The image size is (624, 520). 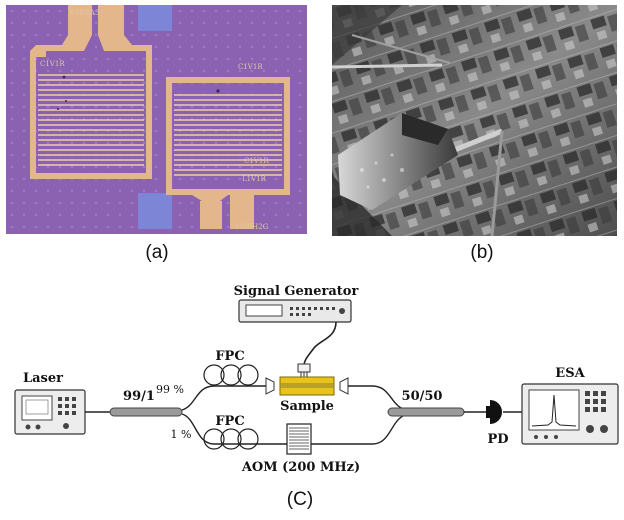 What do you see at coordinates (231, 439) in the screenshot?
I see `fpc-bottom-icon` at bounding box center [231, 439].